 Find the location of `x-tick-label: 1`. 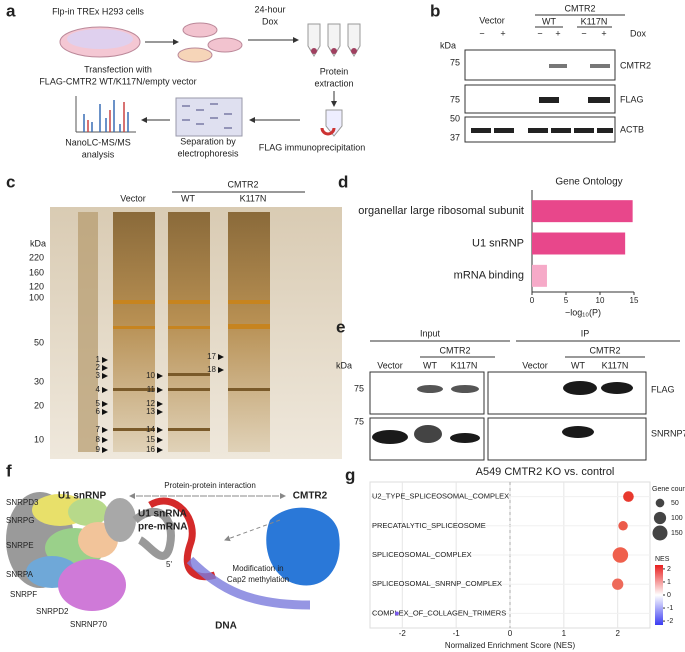

x-tick-label: 1 is located at coordinates (564, 633).